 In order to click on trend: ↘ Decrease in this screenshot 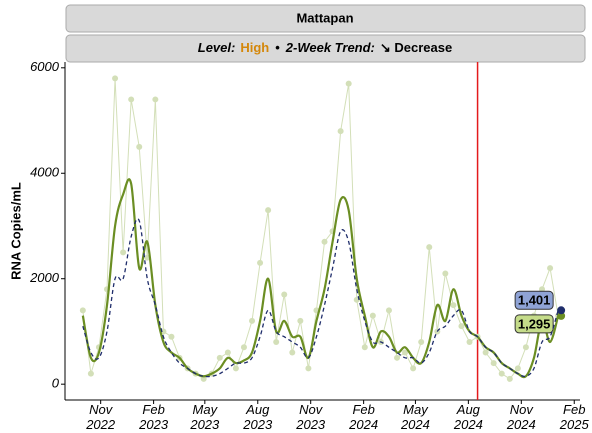, I will do `click(416, 47)`.